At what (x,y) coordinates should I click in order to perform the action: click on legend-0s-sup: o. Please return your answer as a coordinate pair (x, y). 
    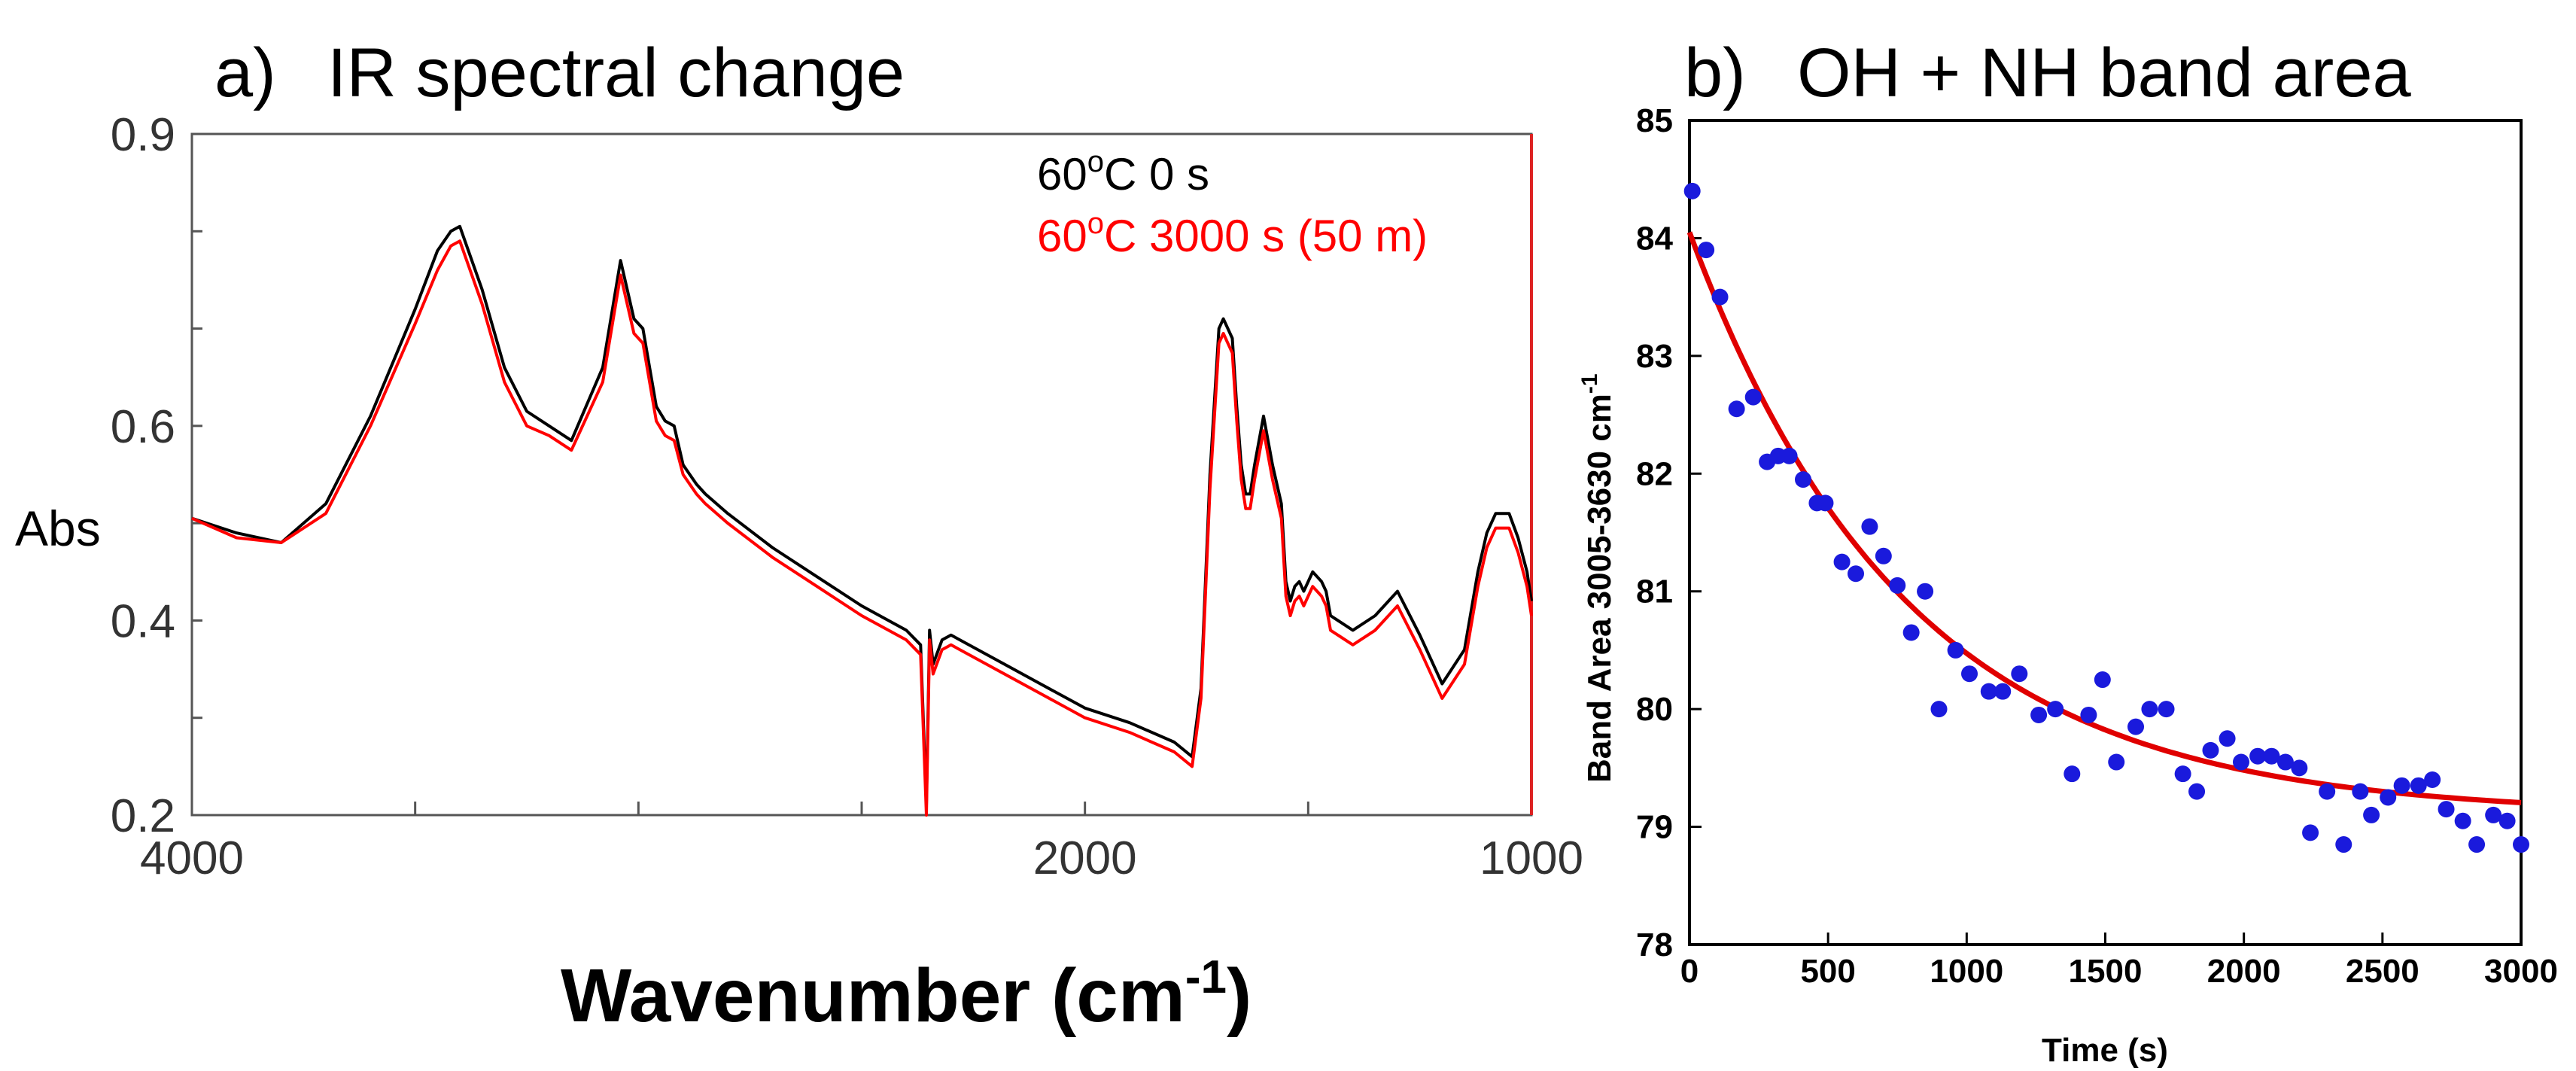
    Looking at the image, I should click on (1095, 161).